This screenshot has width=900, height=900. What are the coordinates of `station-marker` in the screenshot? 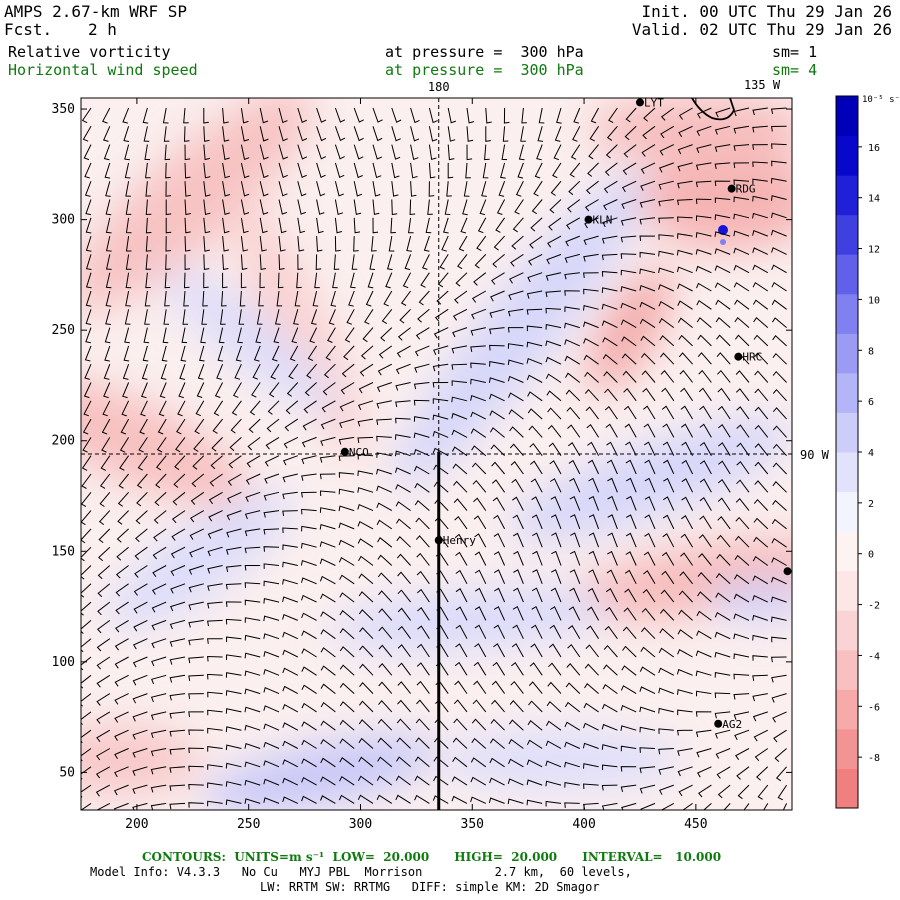 It's located at (718, 723).